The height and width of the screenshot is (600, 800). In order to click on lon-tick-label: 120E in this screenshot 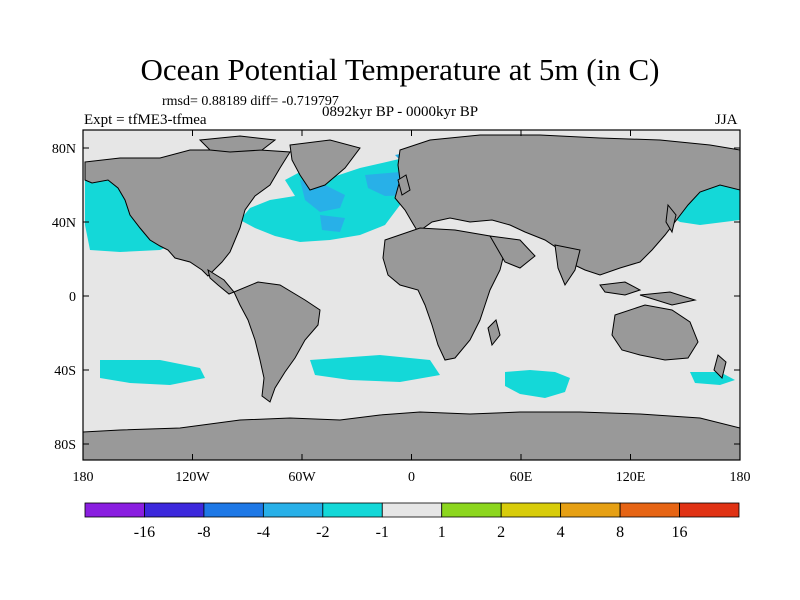, I will do `click(631, 477)`.